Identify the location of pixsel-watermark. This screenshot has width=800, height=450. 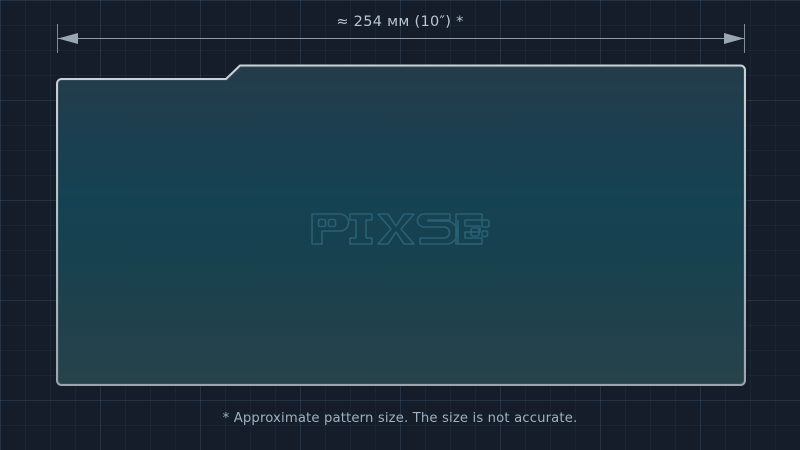
(401, 226).